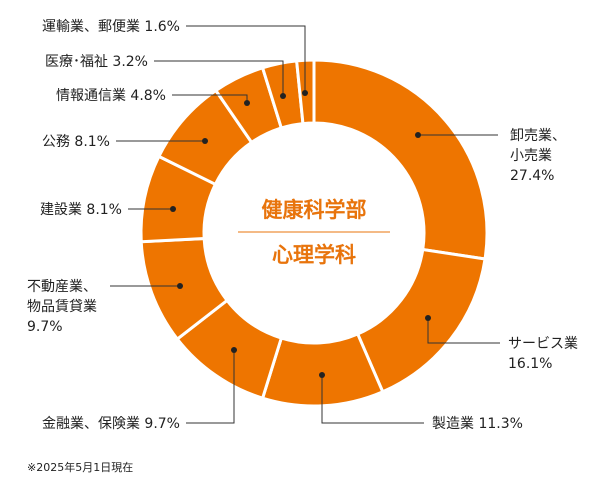 This screenshot has width=600, height=484. Describe the element at coordinates (111, 96) in the screenshot. I see `slice-label-8: 情報通信業 4.8%` at that location.